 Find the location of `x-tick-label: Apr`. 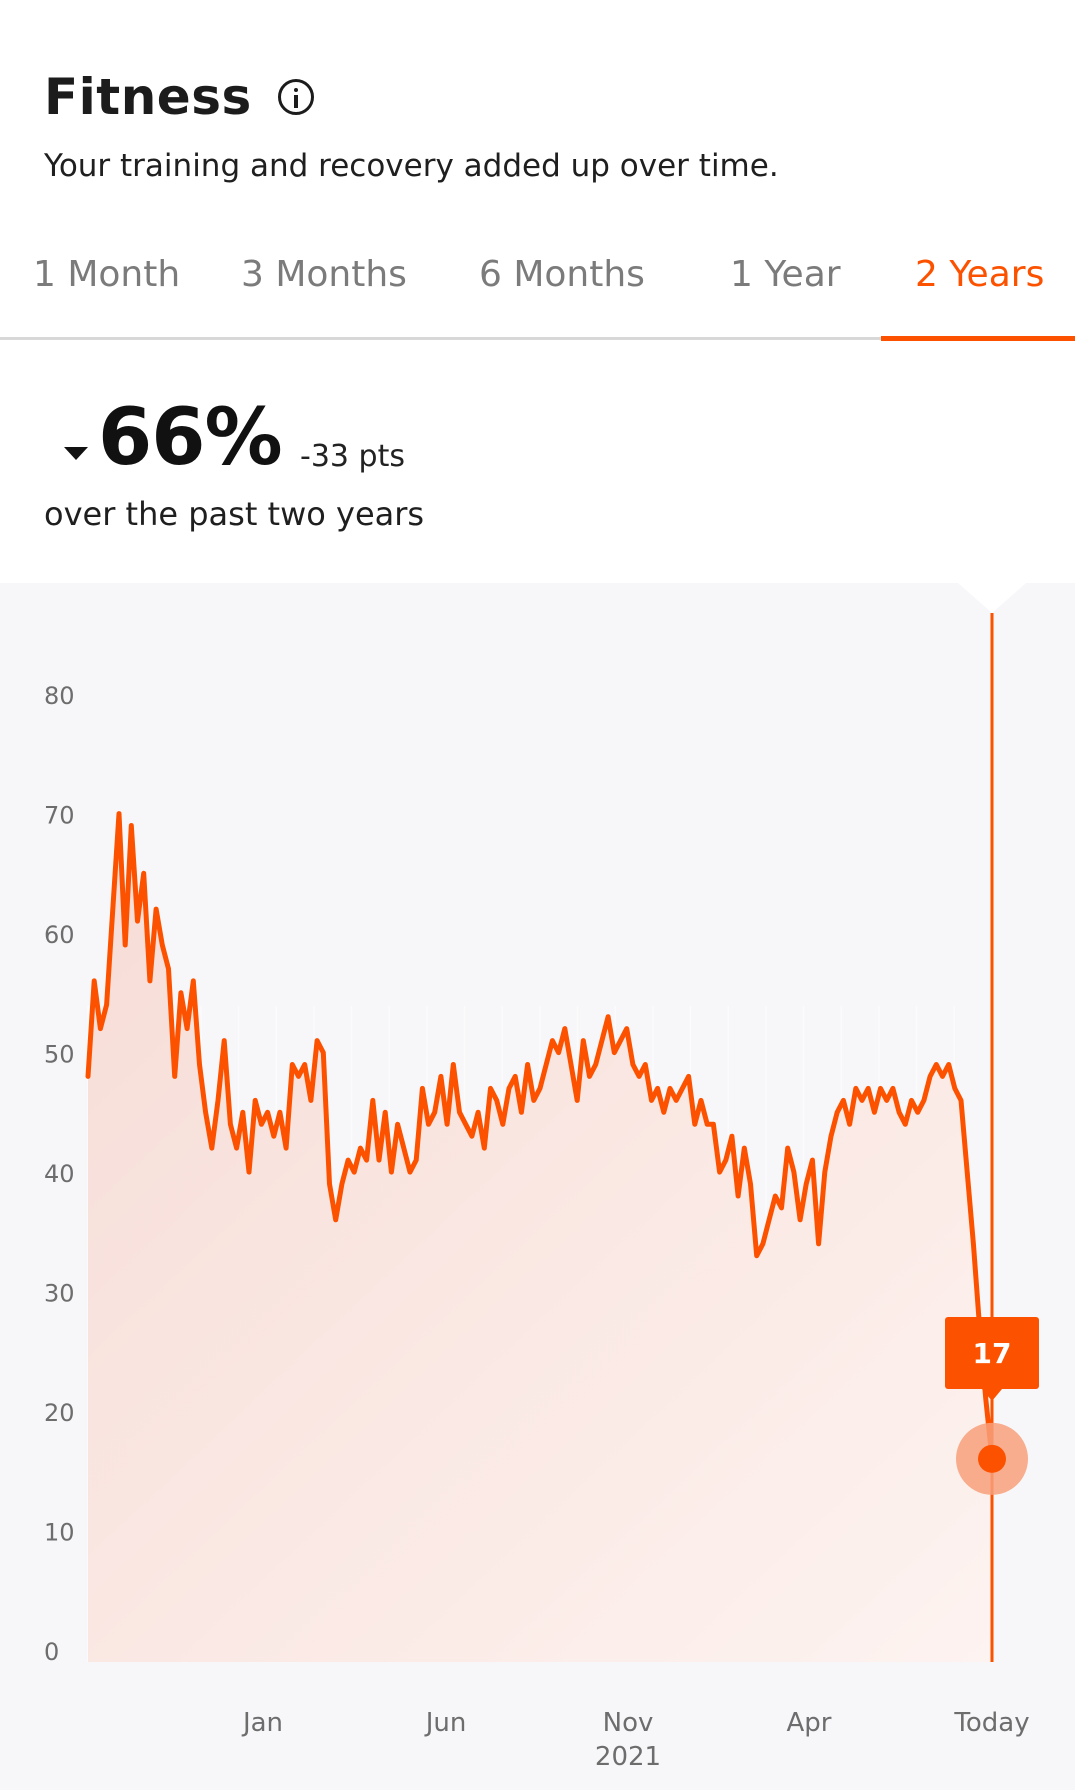

x-tick-label: Apr is located at coordinates (809, 1723).